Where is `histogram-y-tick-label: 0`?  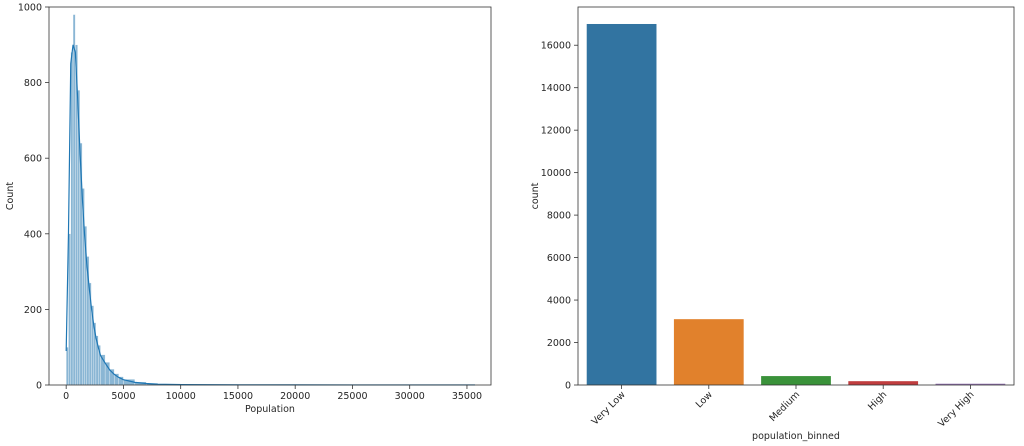
histogram-y-tick-label: 0 is located at coordinates (39, 386).